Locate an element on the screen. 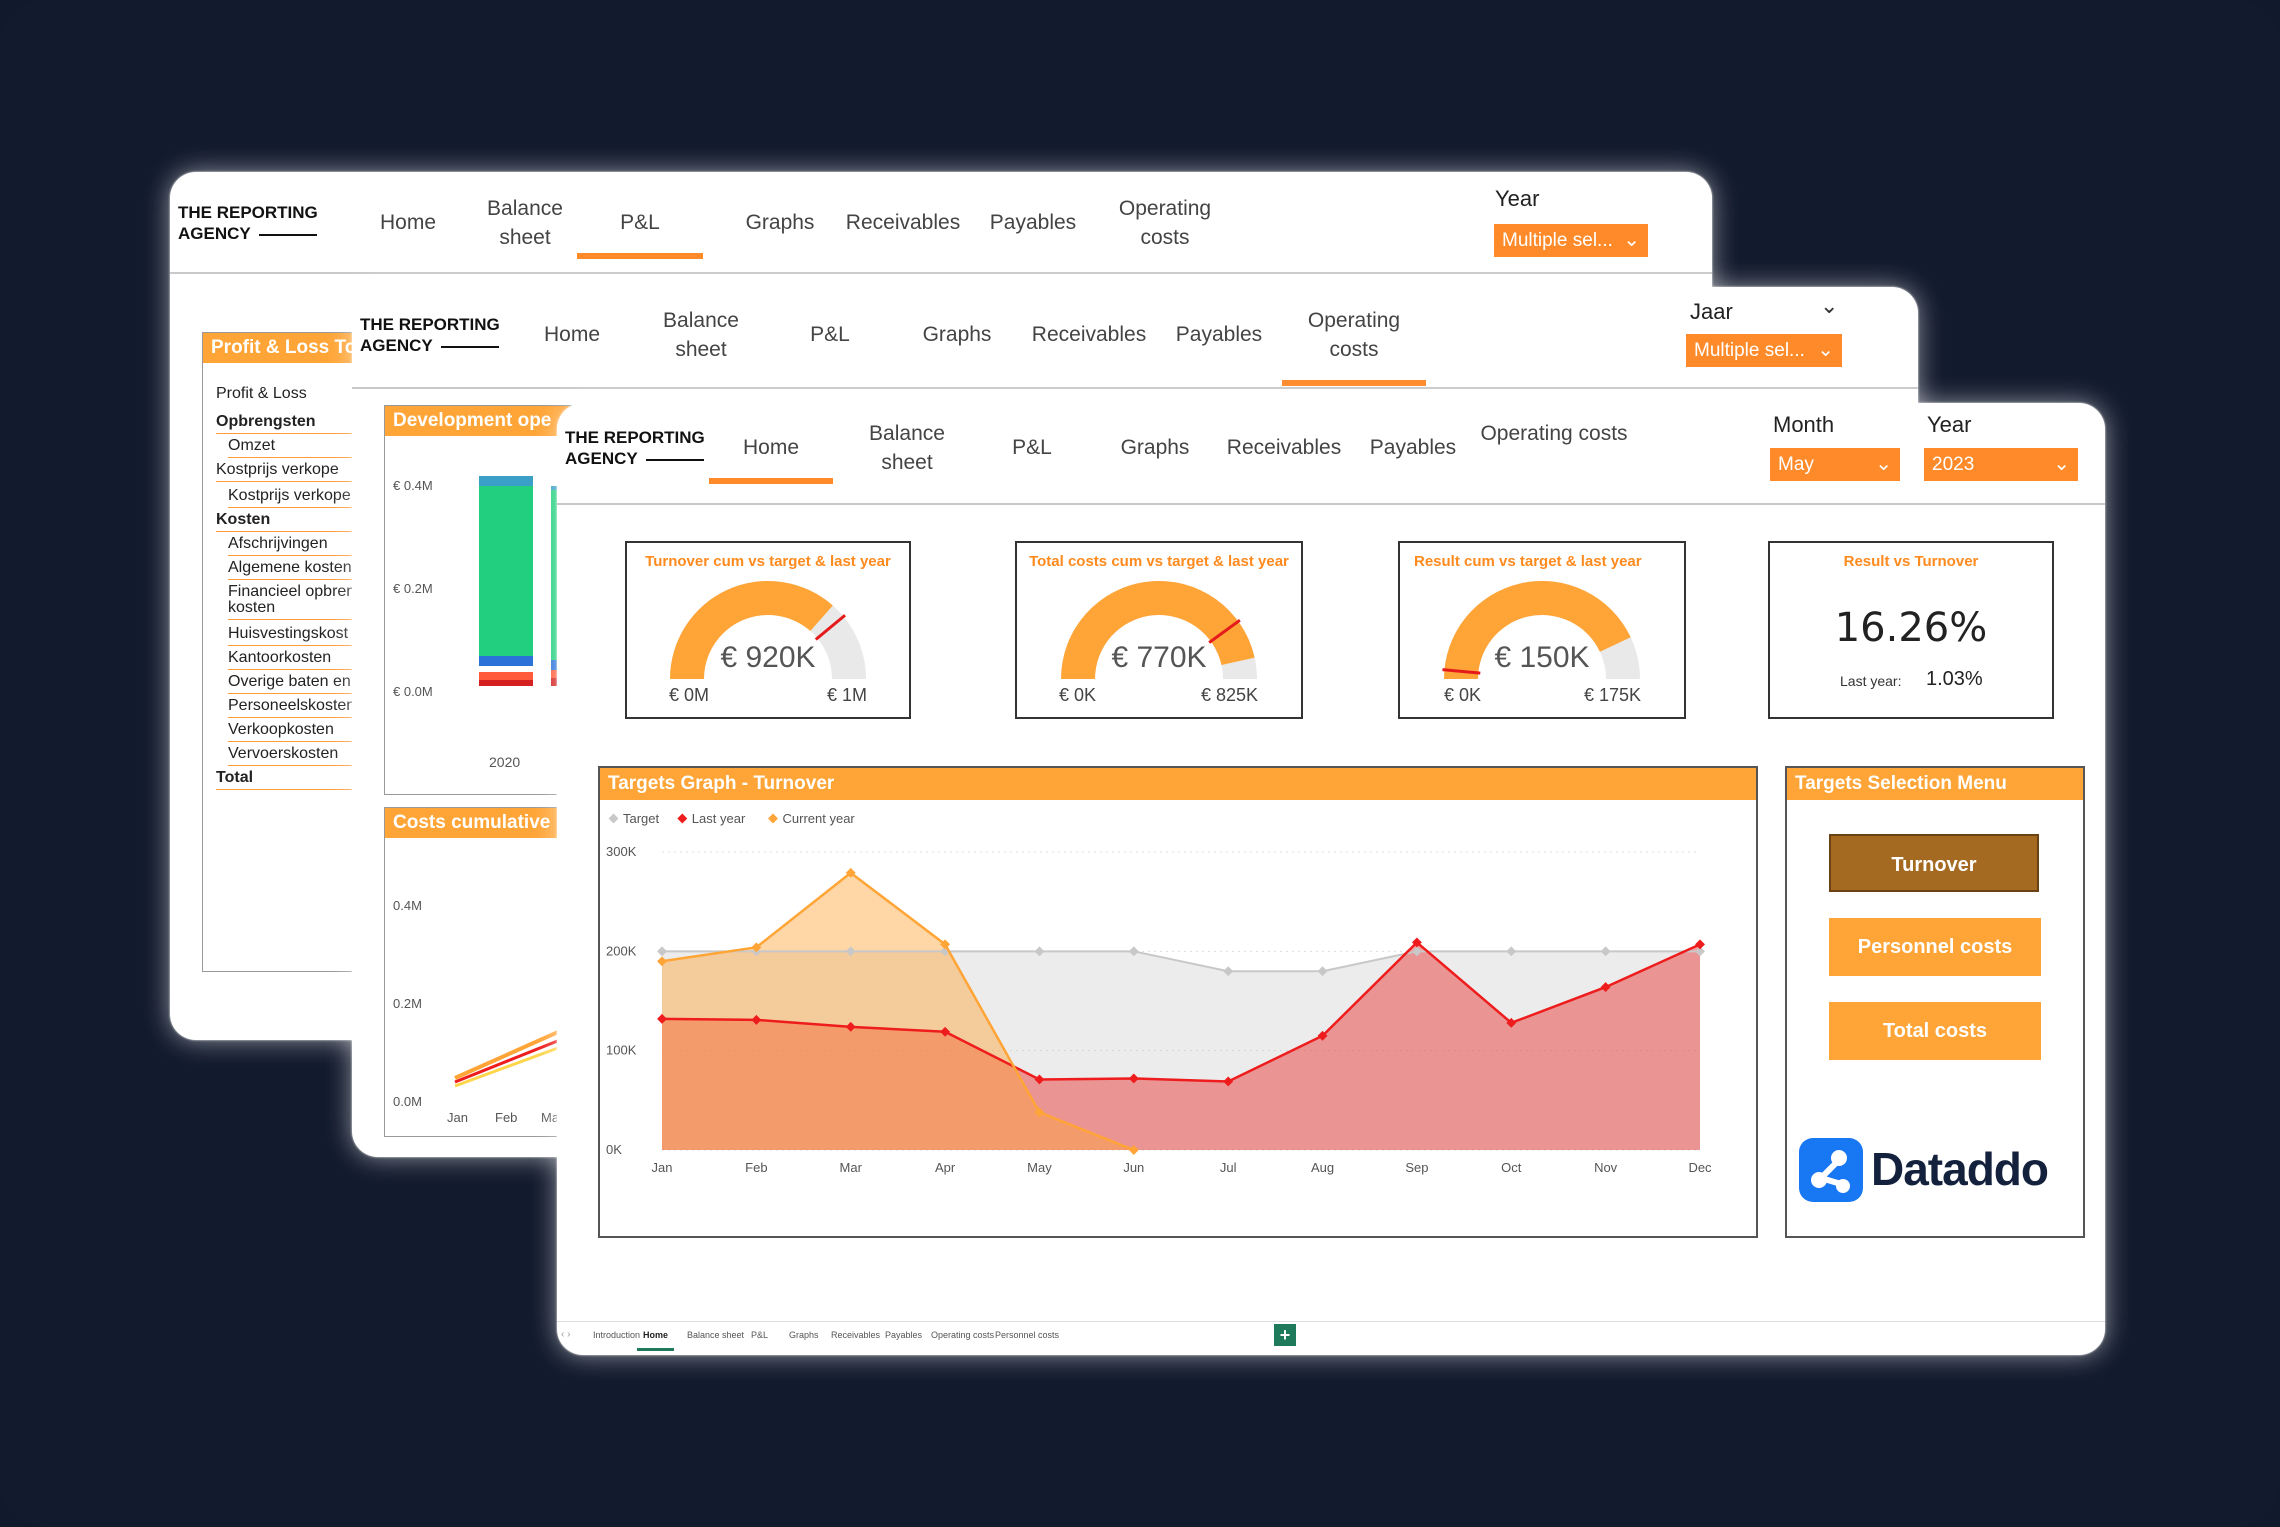 The image size is (2280, 1527). x-tick-label: Nov is located at coordinates (1606, 1167).